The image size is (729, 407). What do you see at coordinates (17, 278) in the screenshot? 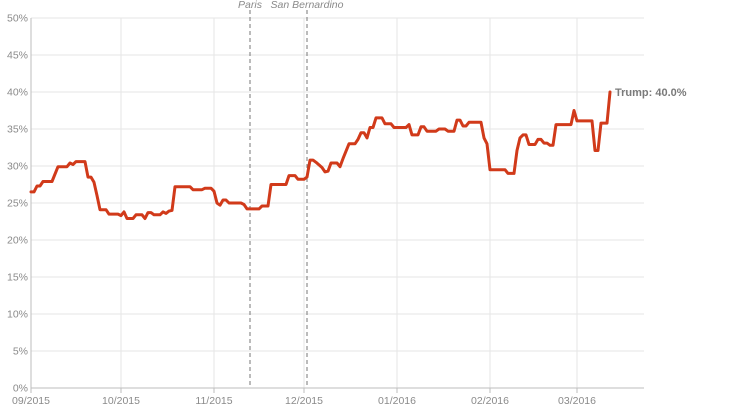
I see `y-tick-label: 15%` at bounding box center [17, 278].